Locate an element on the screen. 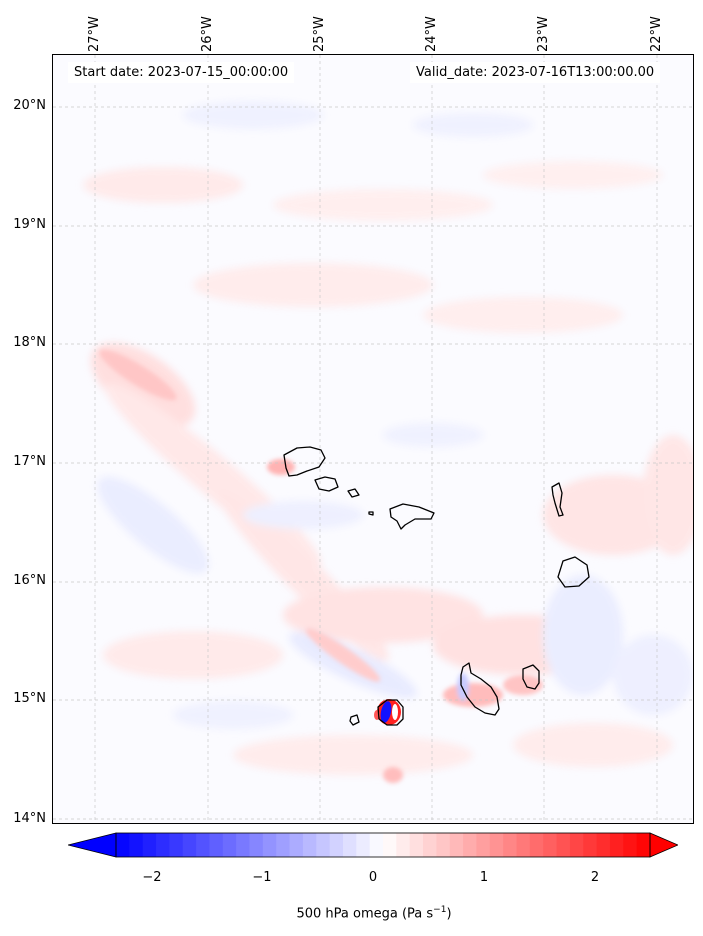 This screenshot has width=703, height=936. lat-tick-20n: 20°N is located at coordinates (29, 105).